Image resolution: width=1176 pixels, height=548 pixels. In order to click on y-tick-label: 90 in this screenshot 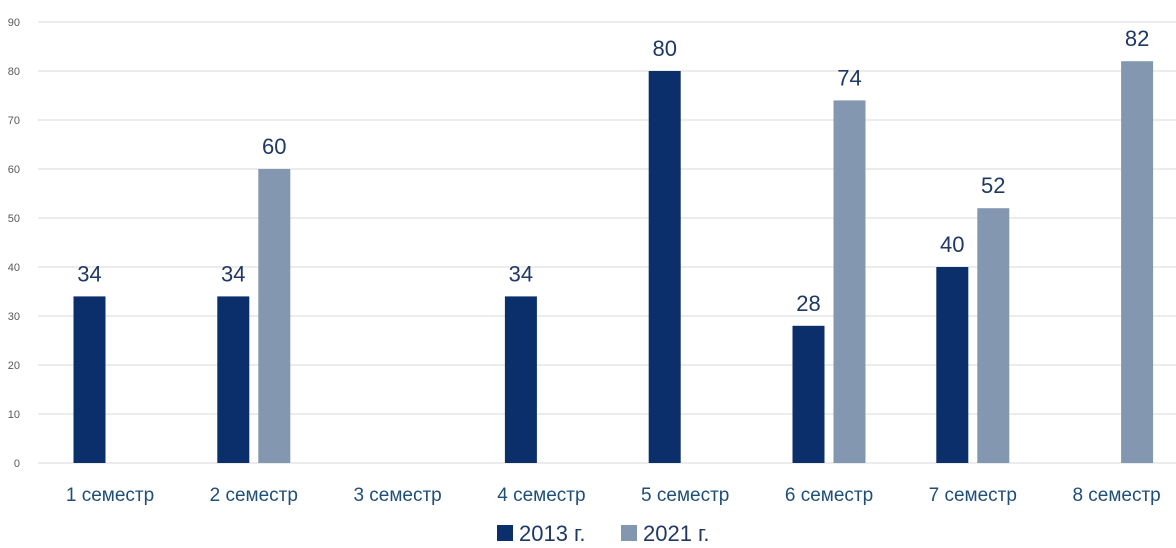, I will do `click(14, 23)`.